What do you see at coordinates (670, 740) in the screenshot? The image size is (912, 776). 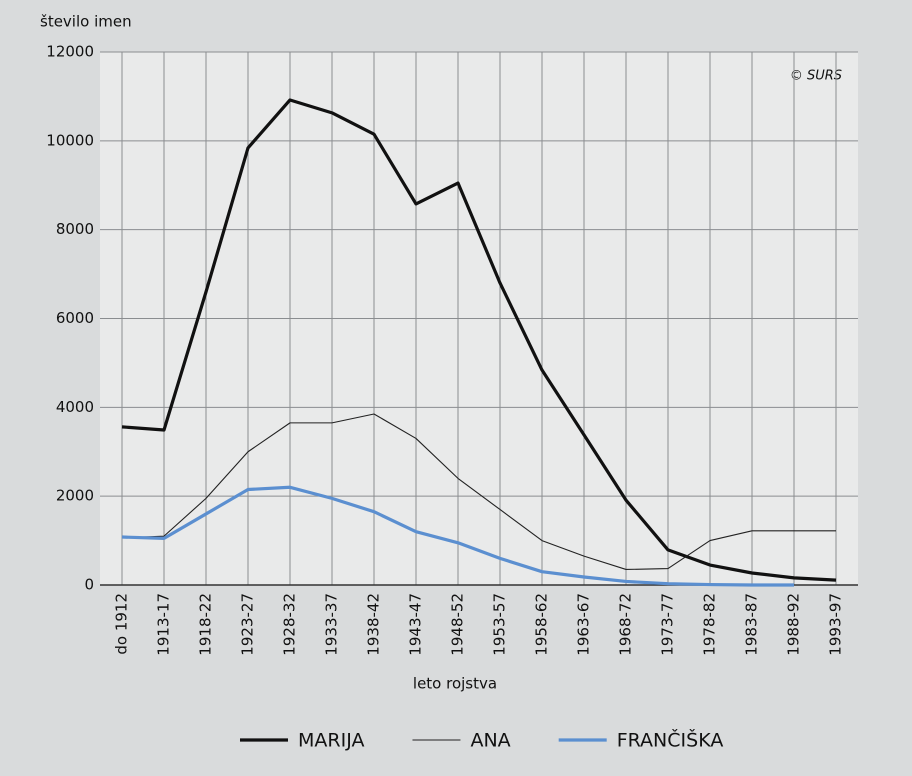 I see `legend-label: FRANČIŠKA` at bounding box center [670, 740].